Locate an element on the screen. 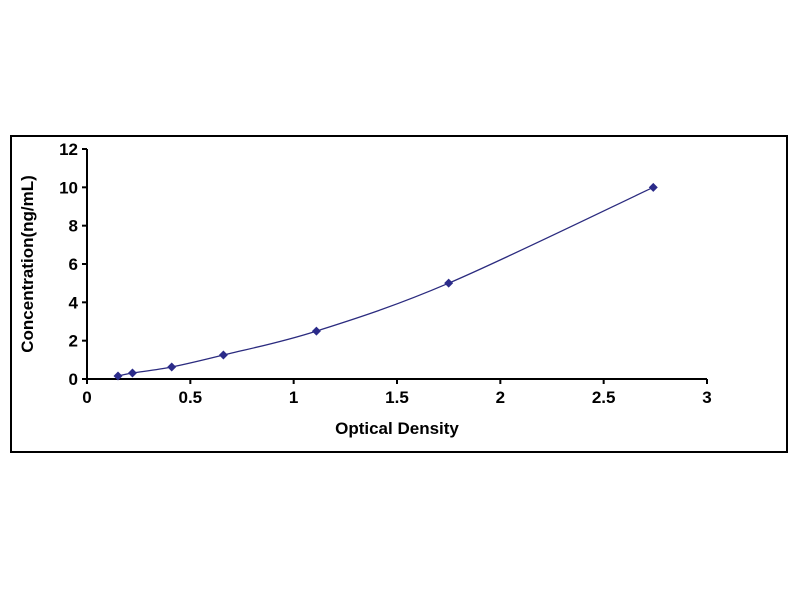 The image size is (800, 600). x-tick-label: 1 is located at coordinates (293, 397).